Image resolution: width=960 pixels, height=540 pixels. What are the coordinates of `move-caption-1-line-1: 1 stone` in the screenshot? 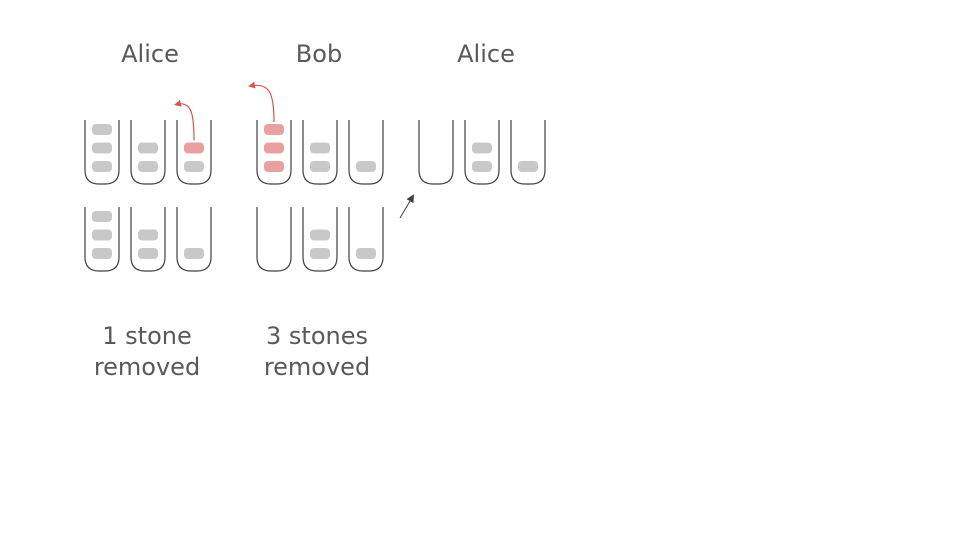 It's located at (147, 336).